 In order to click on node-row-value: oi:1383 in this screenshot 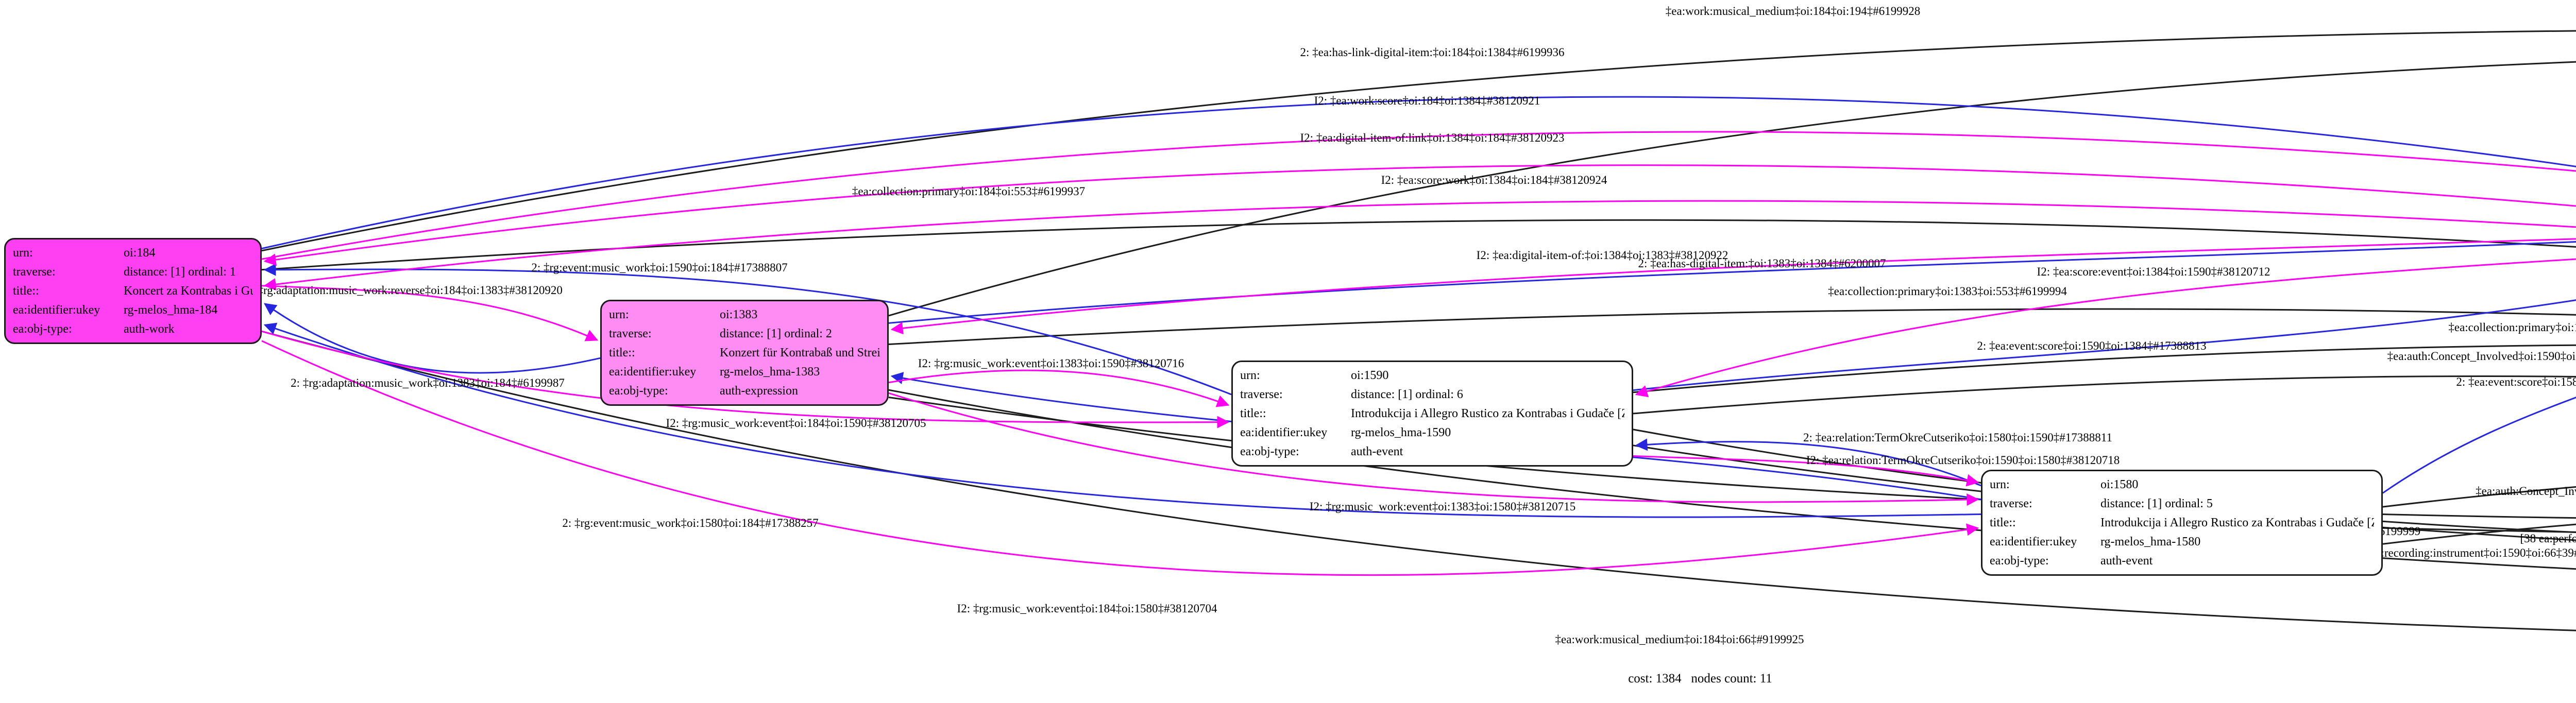, I will do `click(739, 315)`.